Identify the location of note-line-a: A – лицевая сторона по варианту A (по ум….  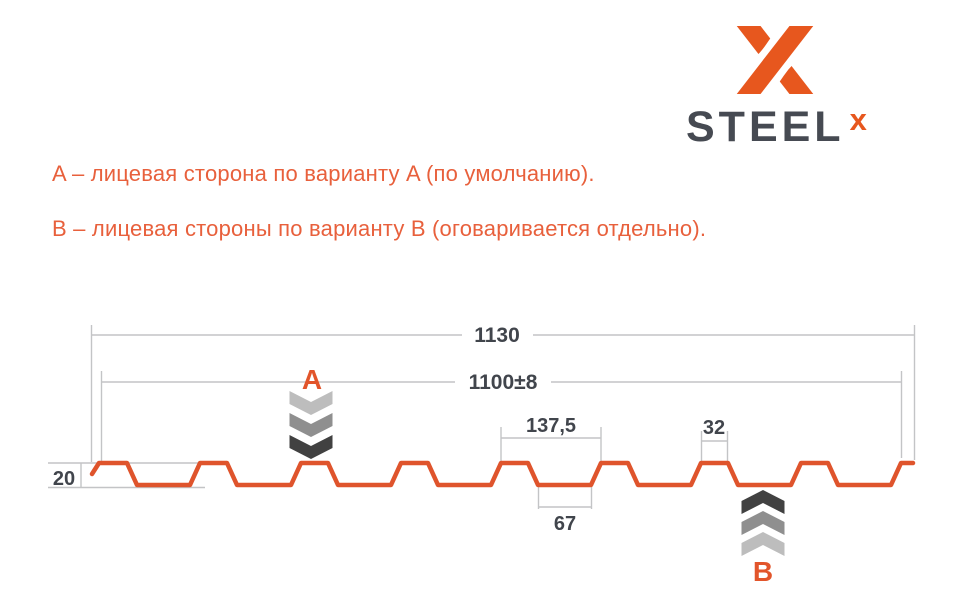
(323, 173).